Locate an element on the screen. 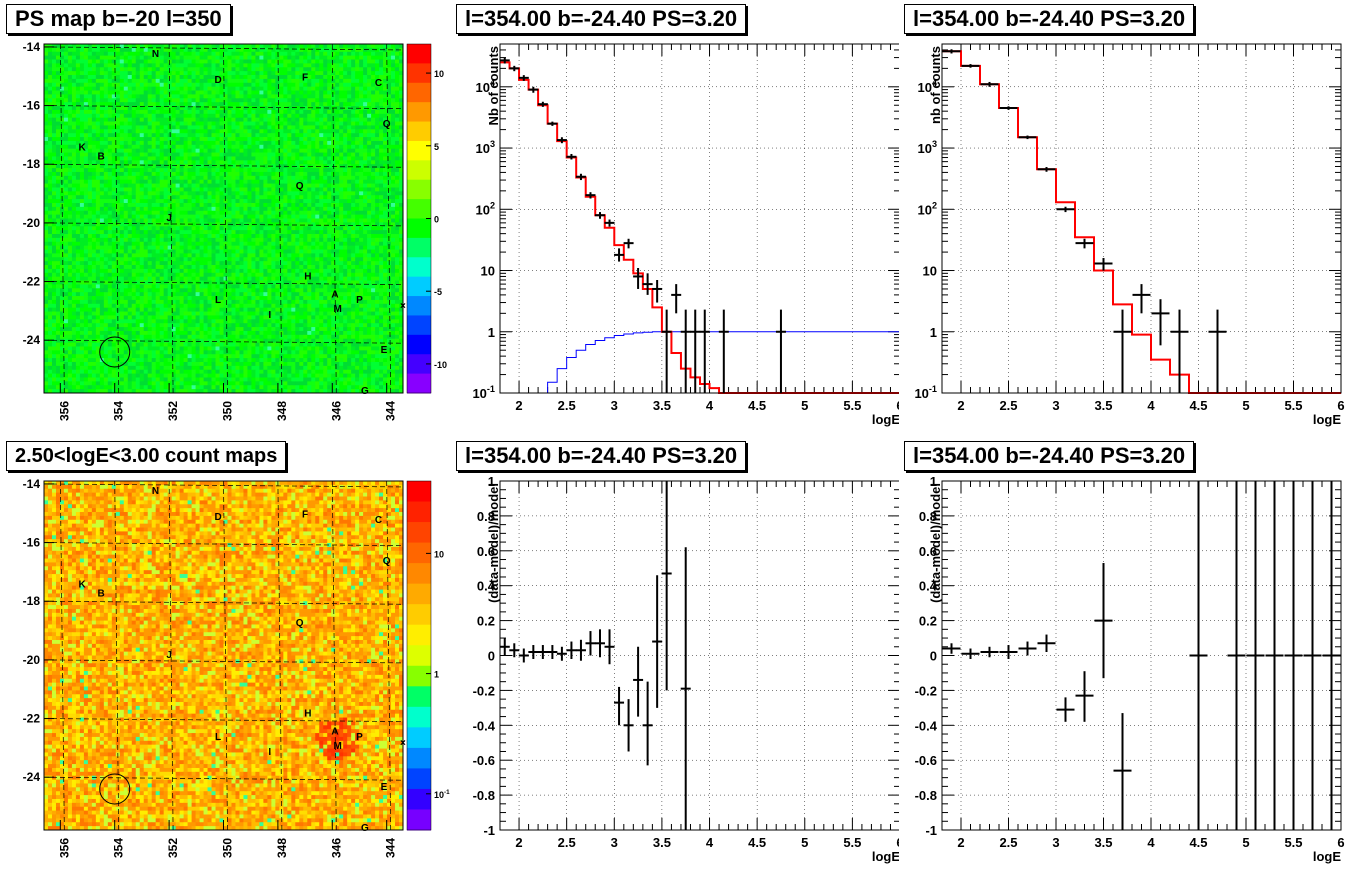  colorbar-tick-label: -10 is located at coordinates (440, 365).